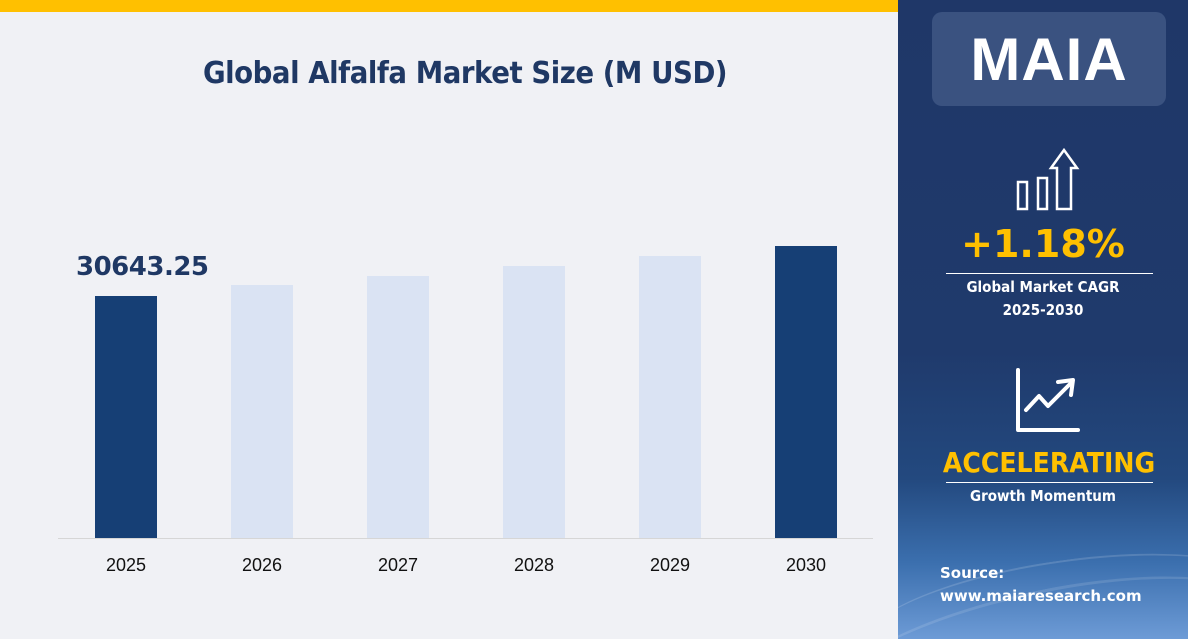 The image size is (1188, 639). What do you see at coordinates (126, 565) in the screenshot?
I see `x-tick-2025: 2025` at bounding box center [126, 565].